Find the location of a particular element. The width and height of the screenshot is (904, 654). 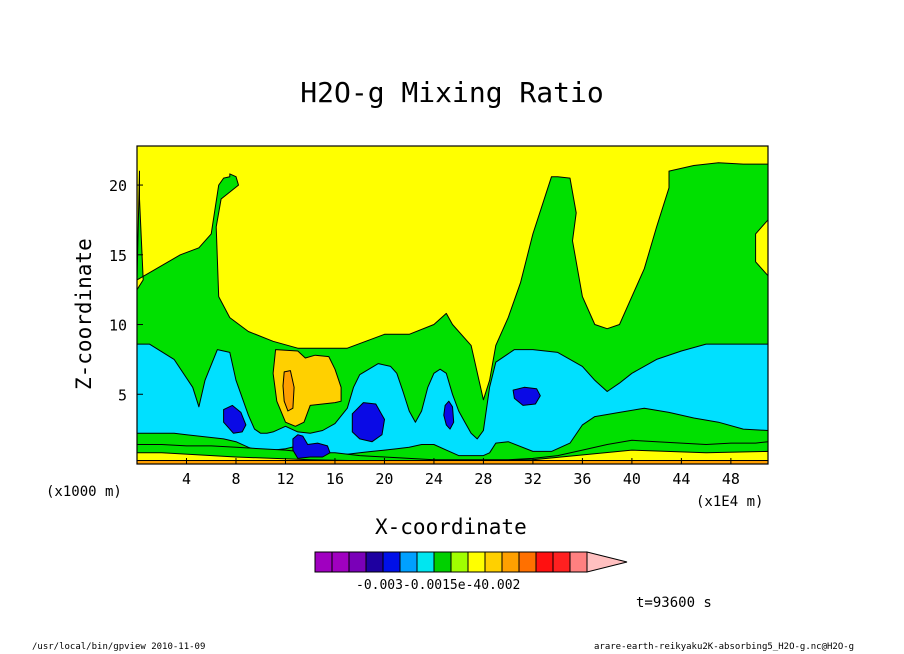

x-tick-label: 24 is located at coordinates (434, 479).